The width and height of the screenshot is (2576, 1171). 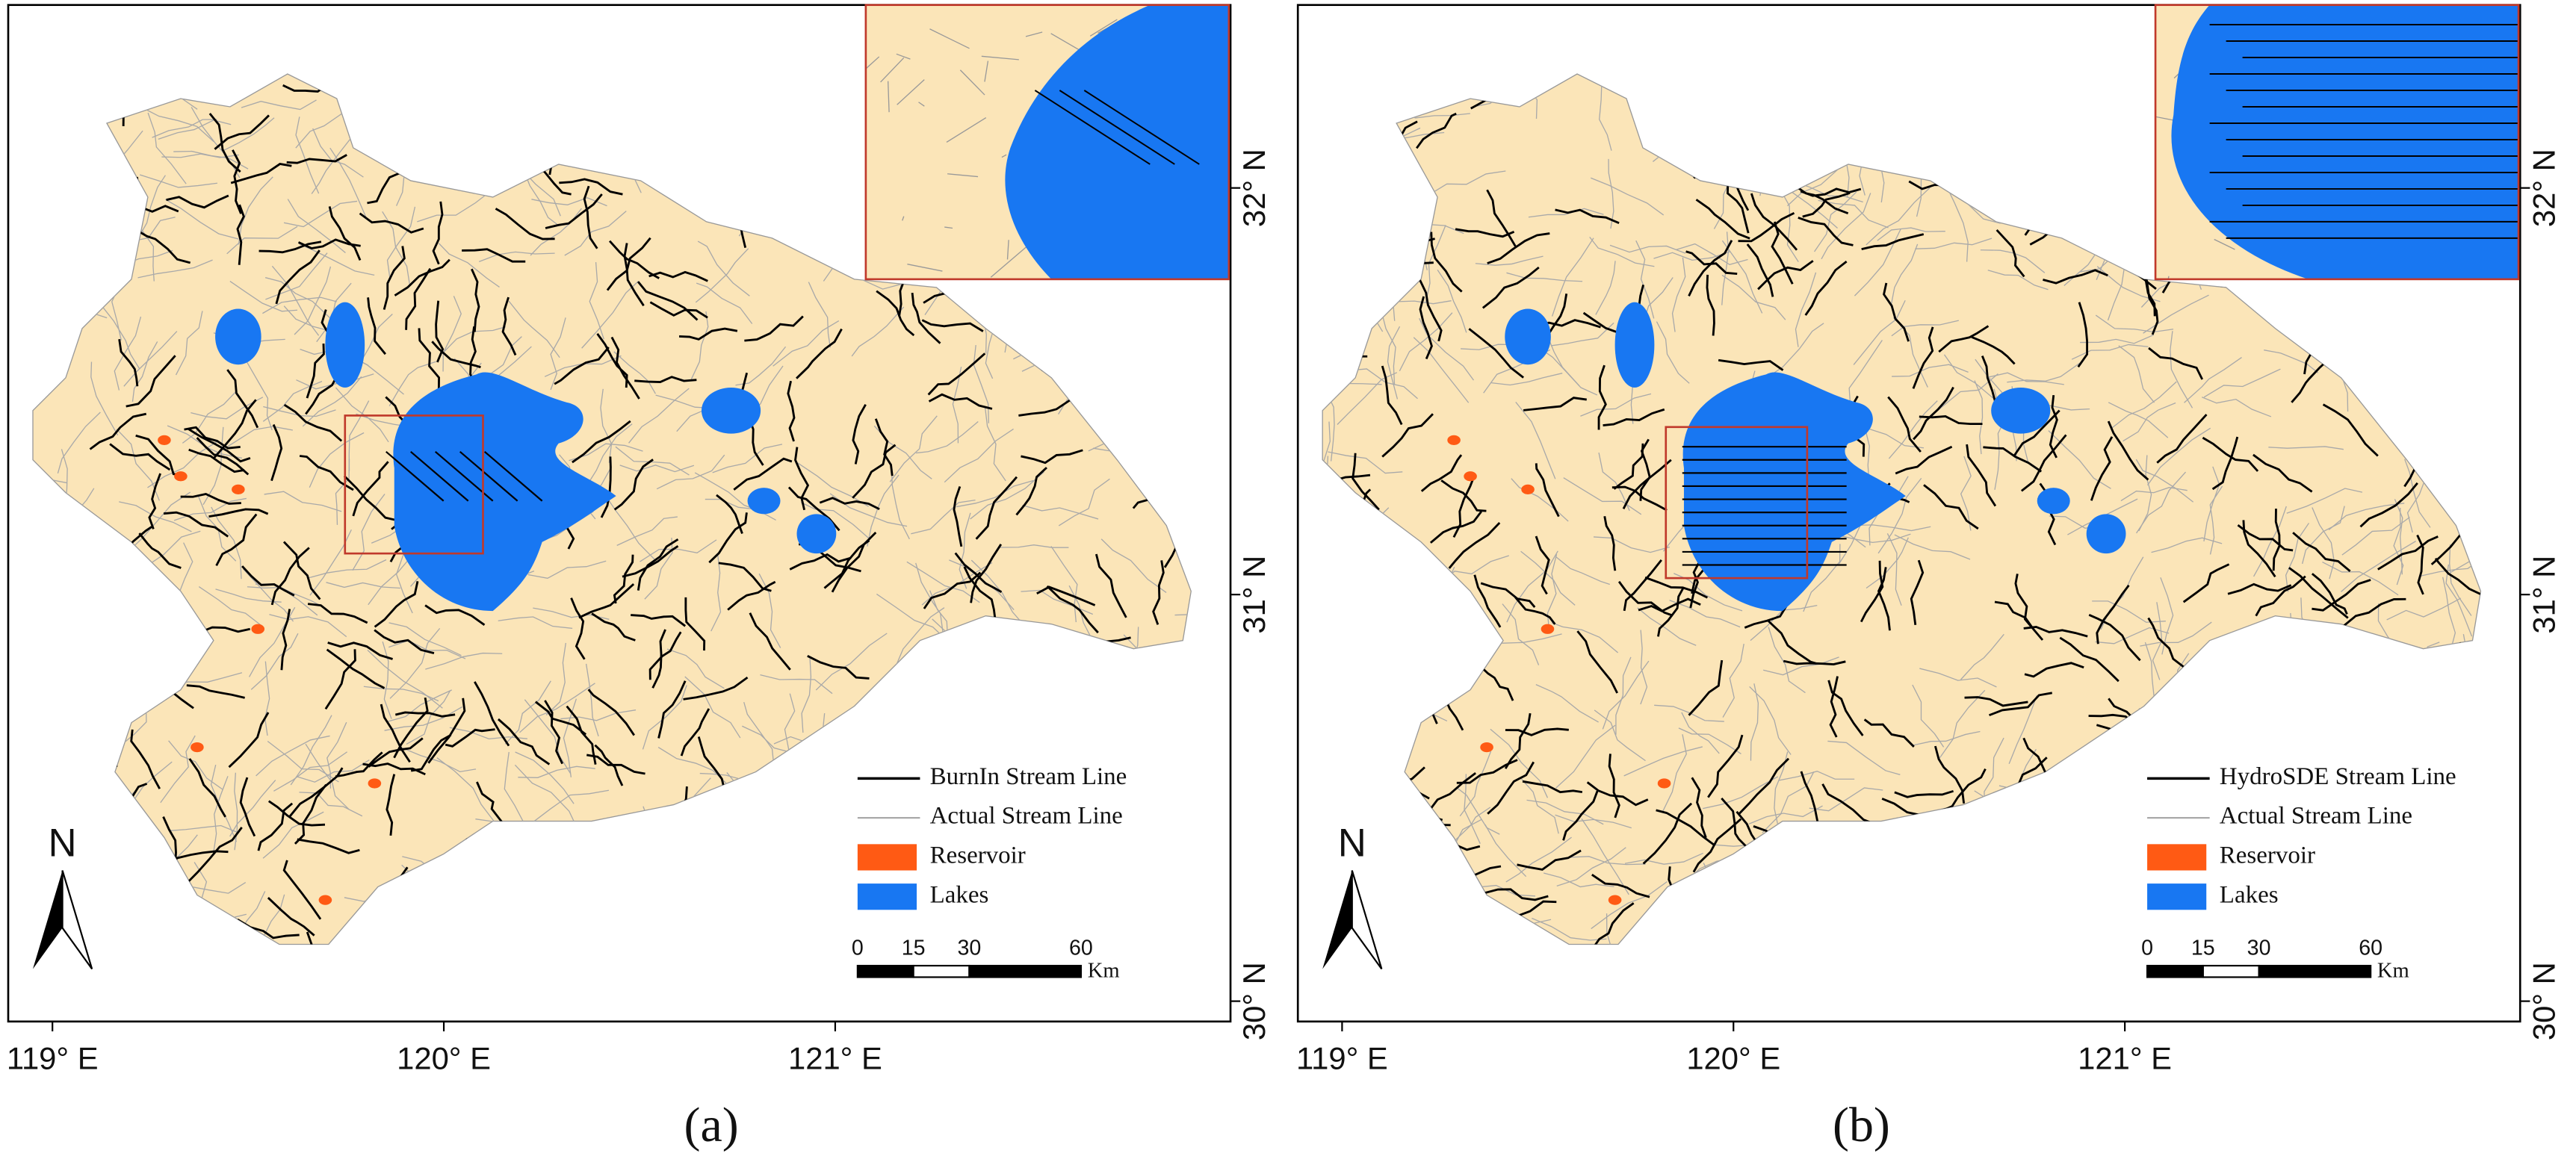 What do you see at coordinates (2259, 948) in the screenshot?
I see `scale-label: 30` at bounding box center [2259, 948].